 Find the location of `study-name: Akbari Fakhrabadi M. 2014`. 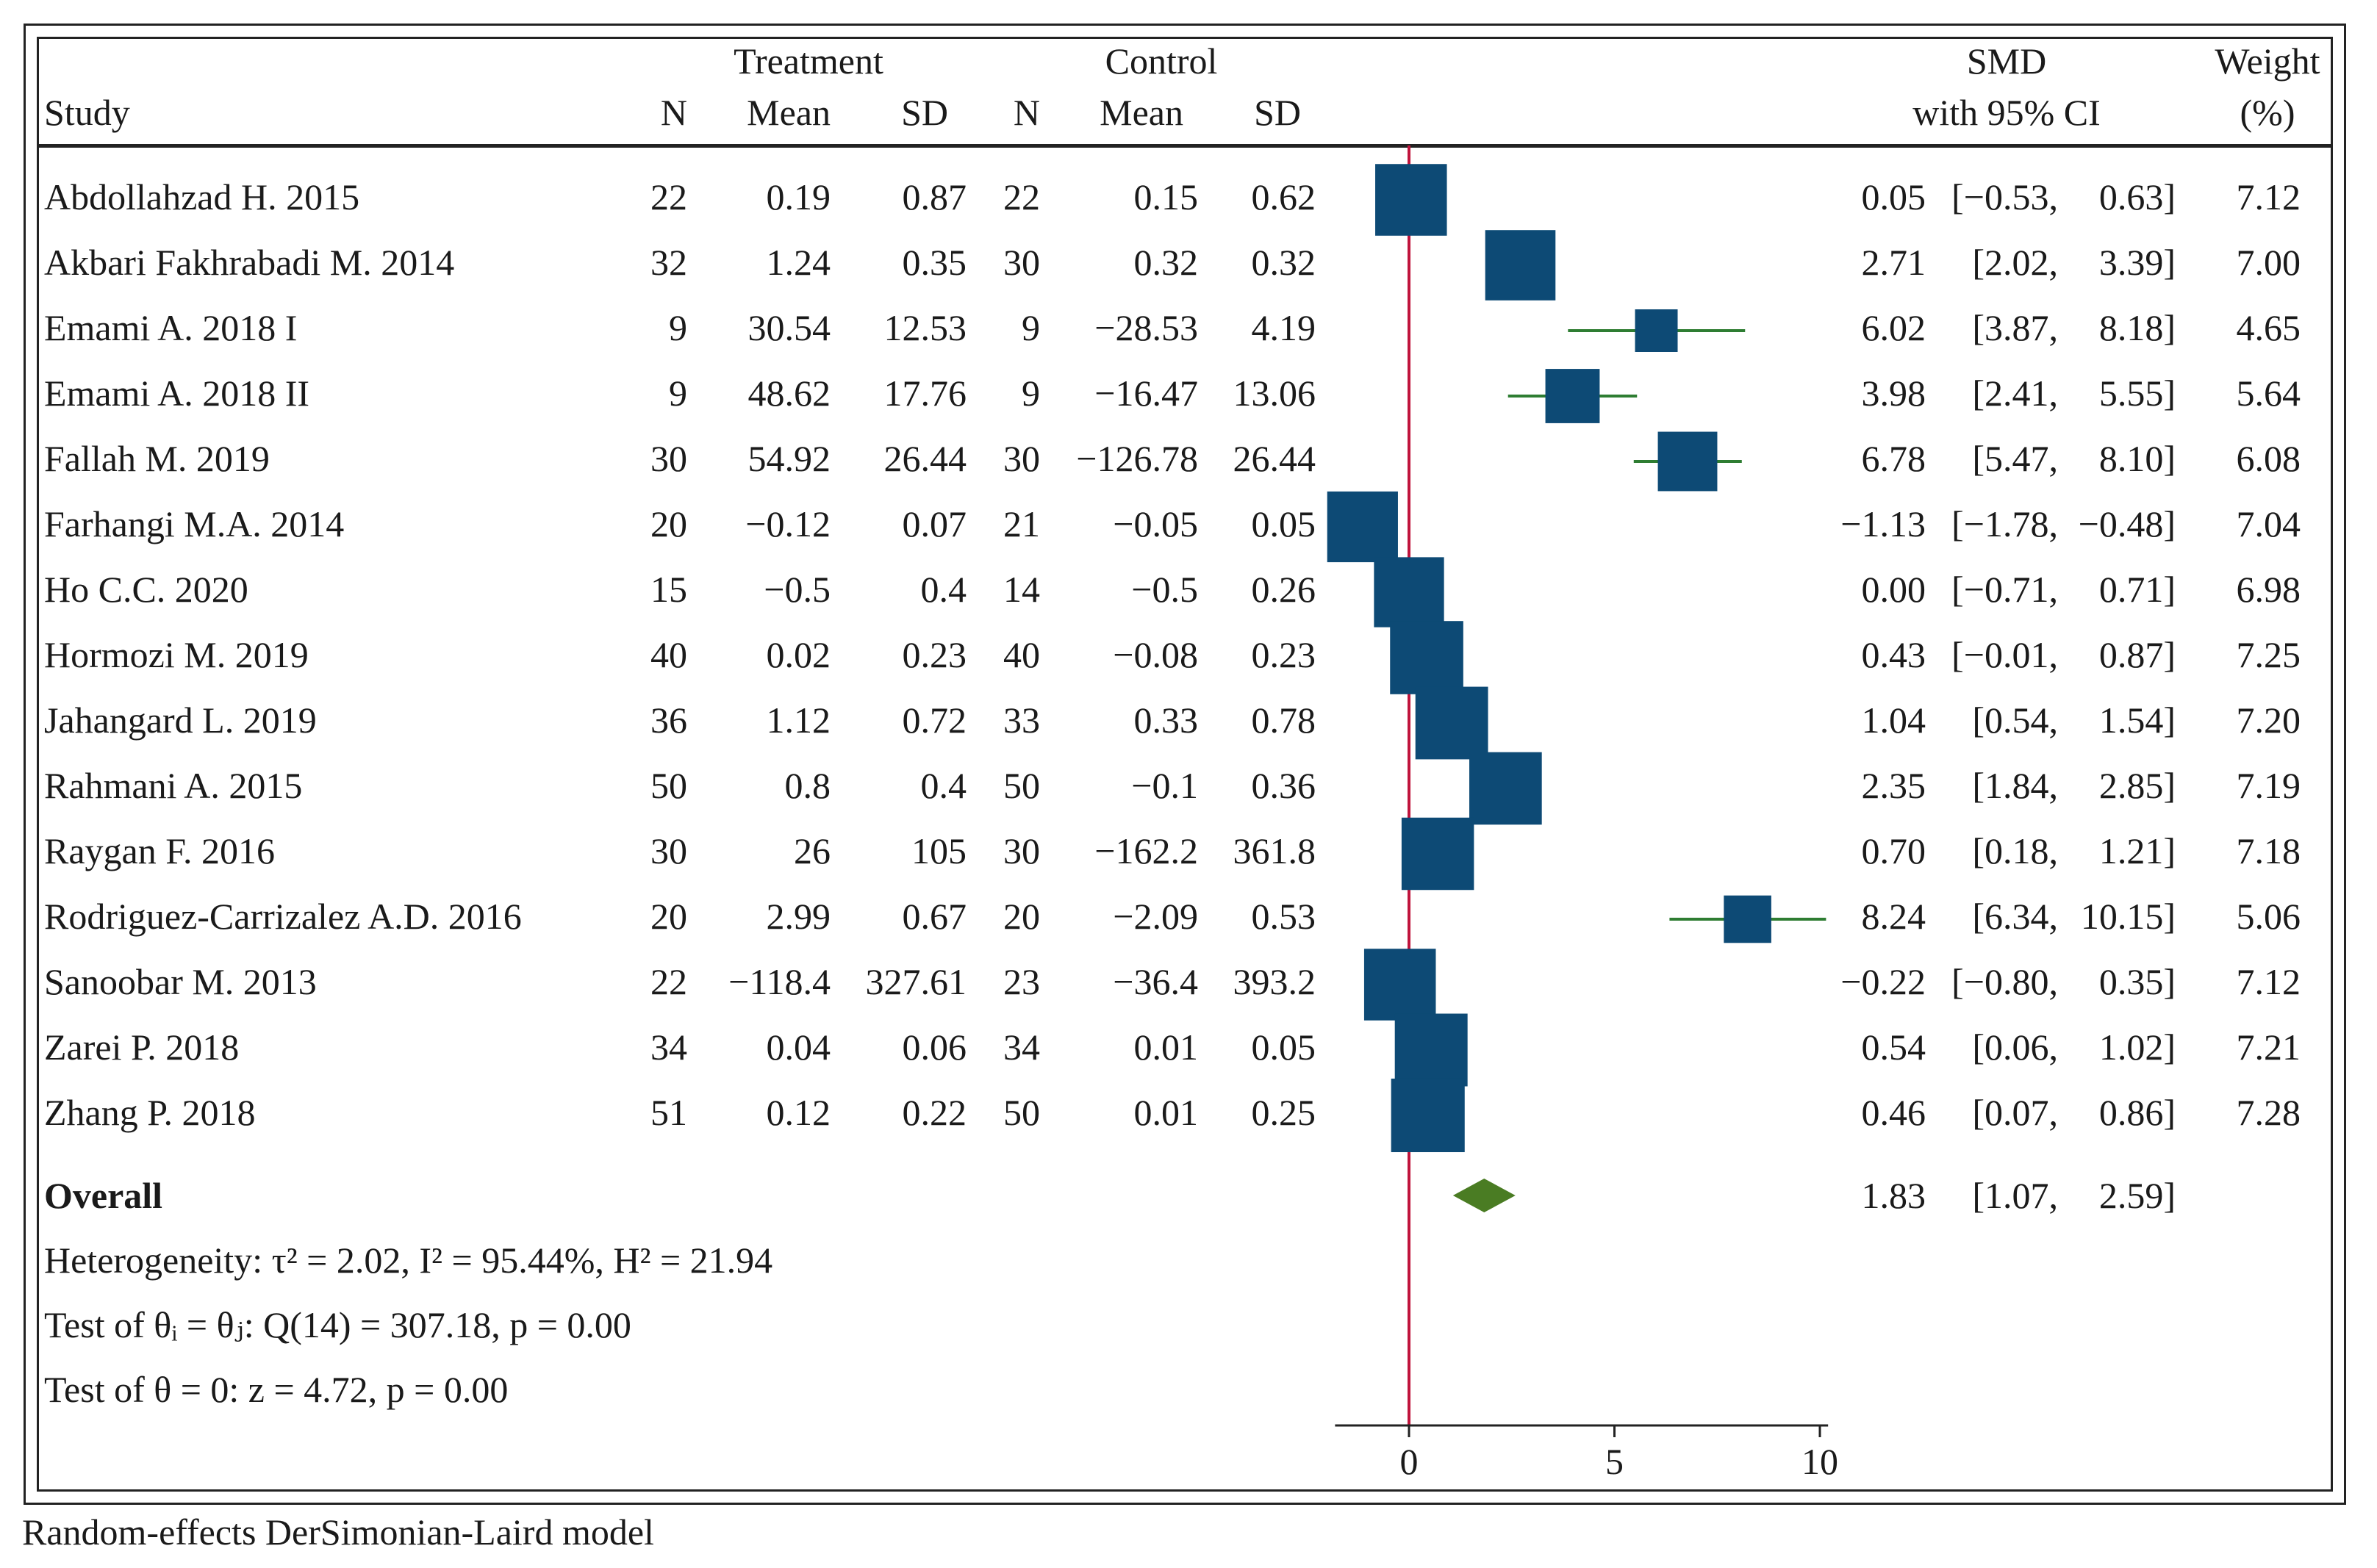

study-name: Akbari Fakhrabadi M. 2014 is located at coordinates (249, 263).